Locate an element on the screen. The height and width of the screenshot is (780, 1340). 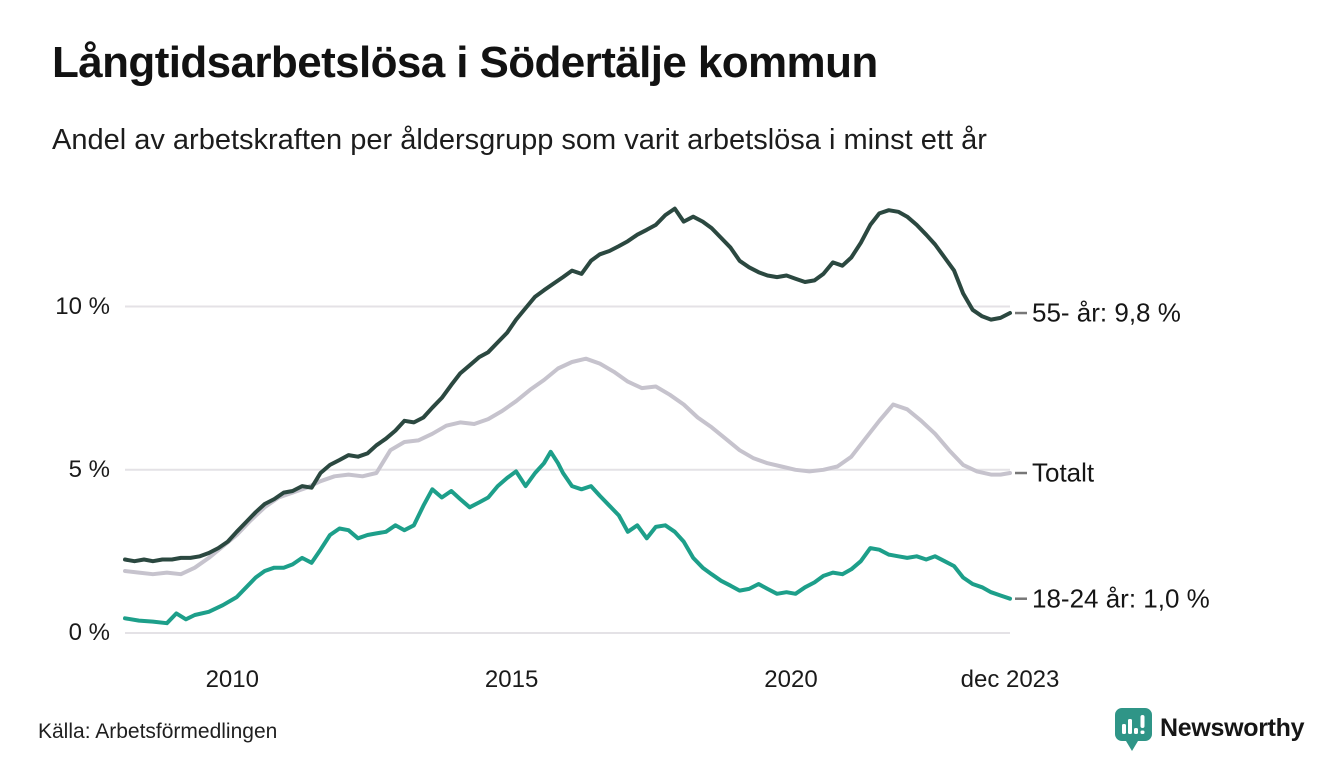
source-note: Källa: Arbetsförmedlingen is located at coordinates (158, 731).